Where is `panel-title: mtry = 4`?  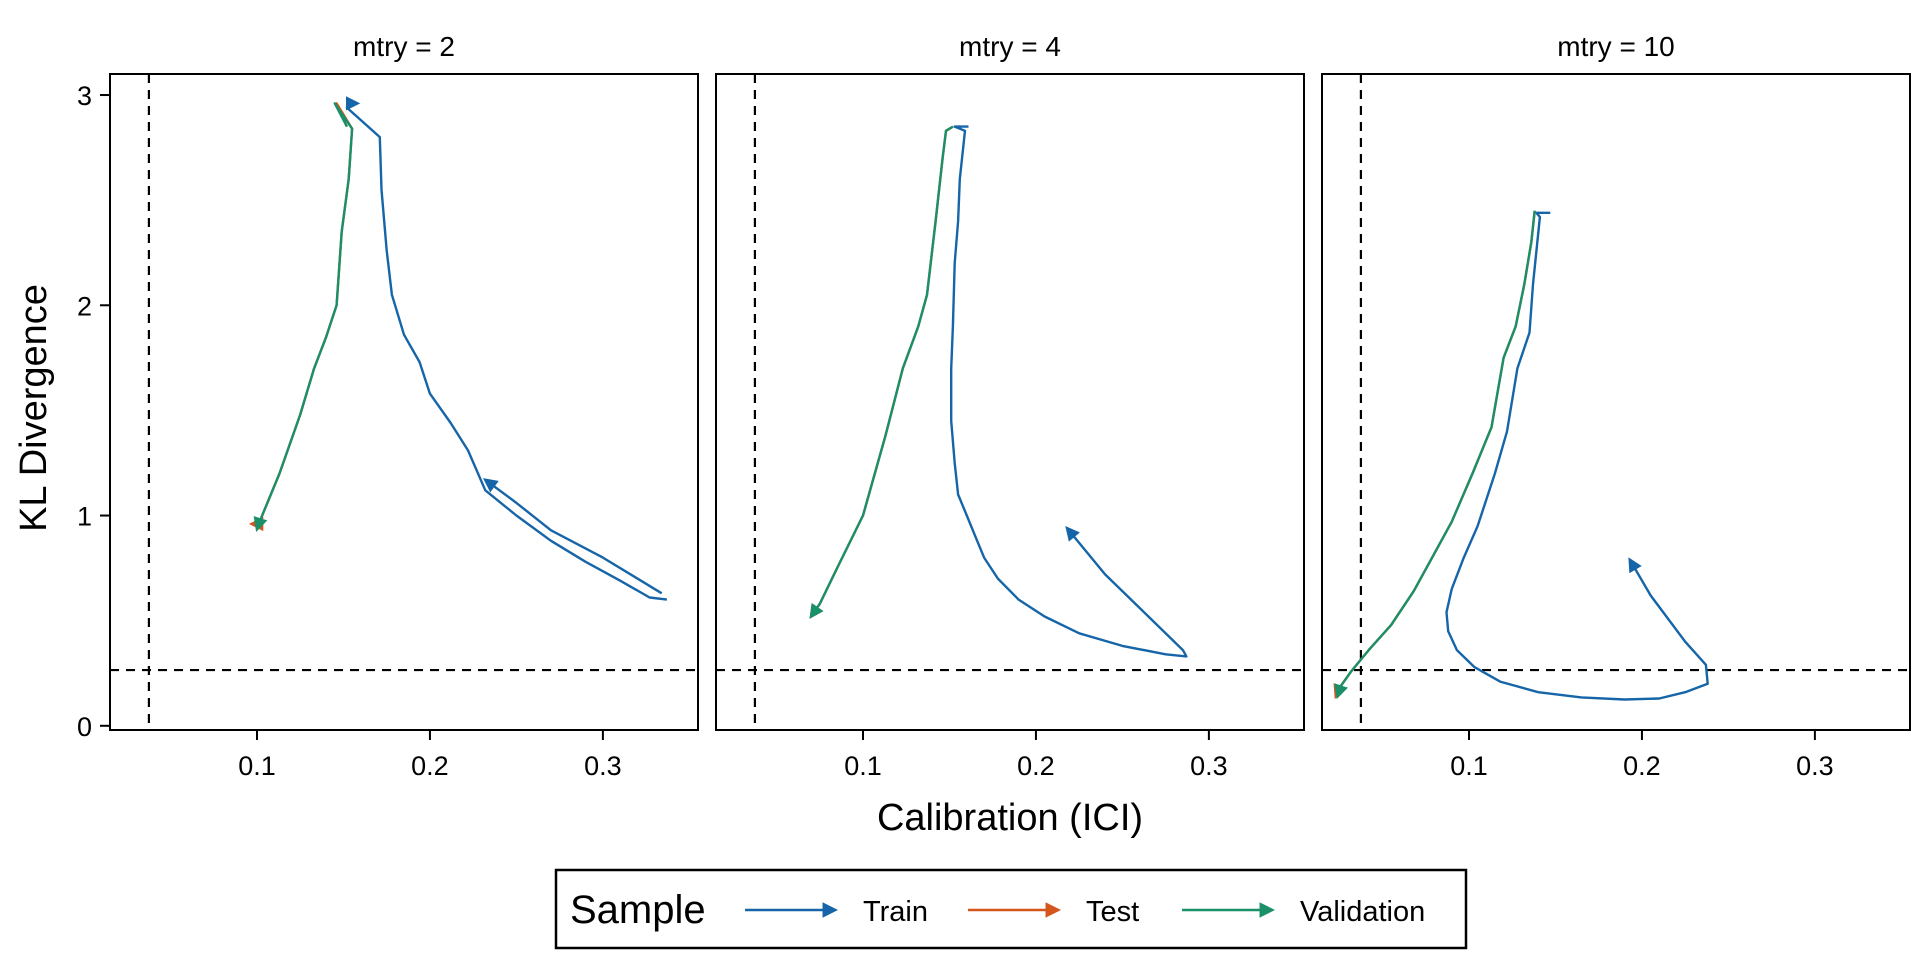
panel-title: mtry = 4 is located at coordinates (1010, 46).